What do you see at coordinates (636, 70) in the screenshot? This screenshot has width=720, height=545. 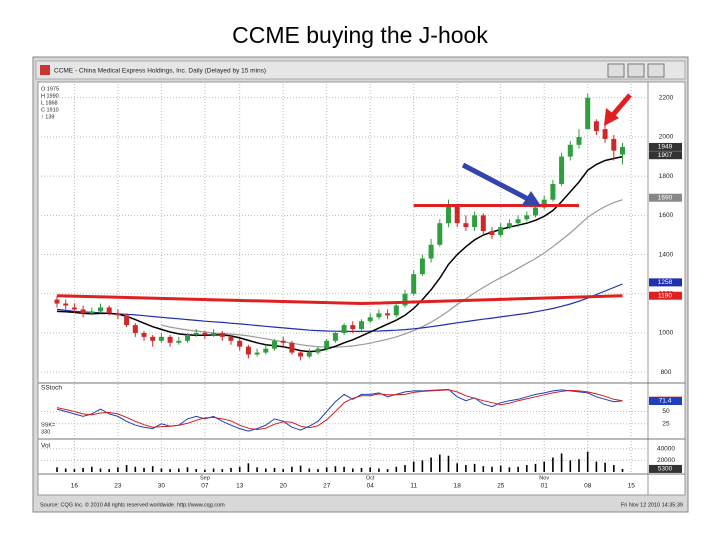 I see `maximize-button` at bounding box center [636, 70].